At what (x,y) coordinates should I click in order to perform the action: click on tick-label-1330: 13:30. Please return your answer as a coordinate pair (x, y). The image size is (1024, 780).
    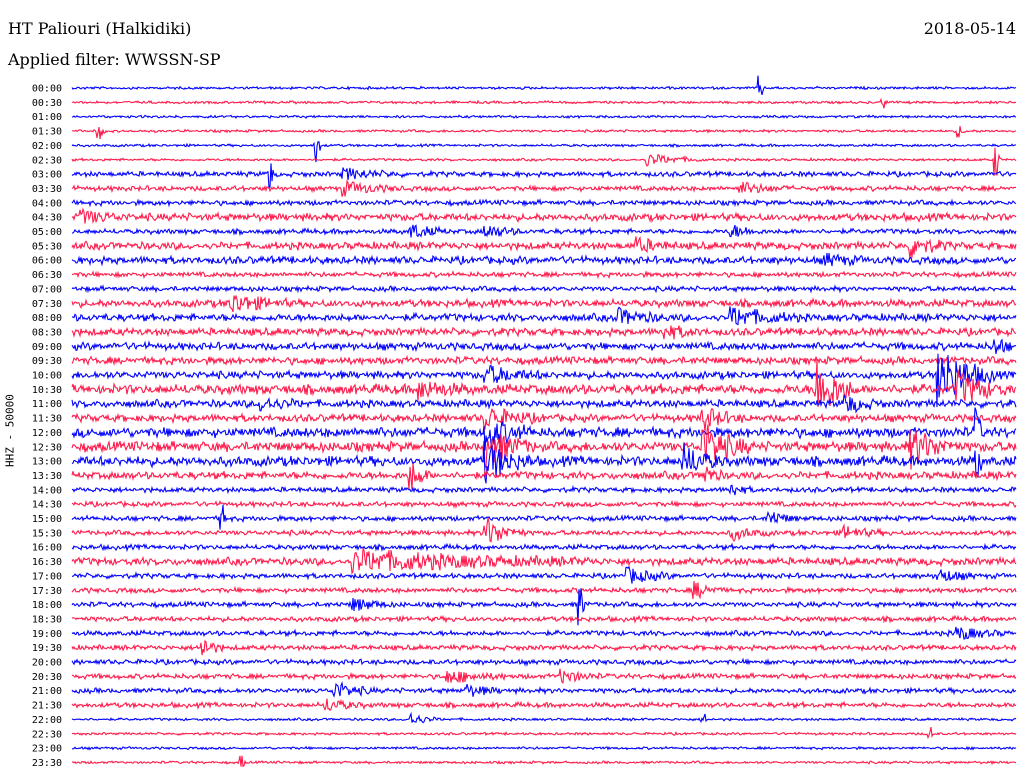
    Looking at the image, I should click on (47, 476).